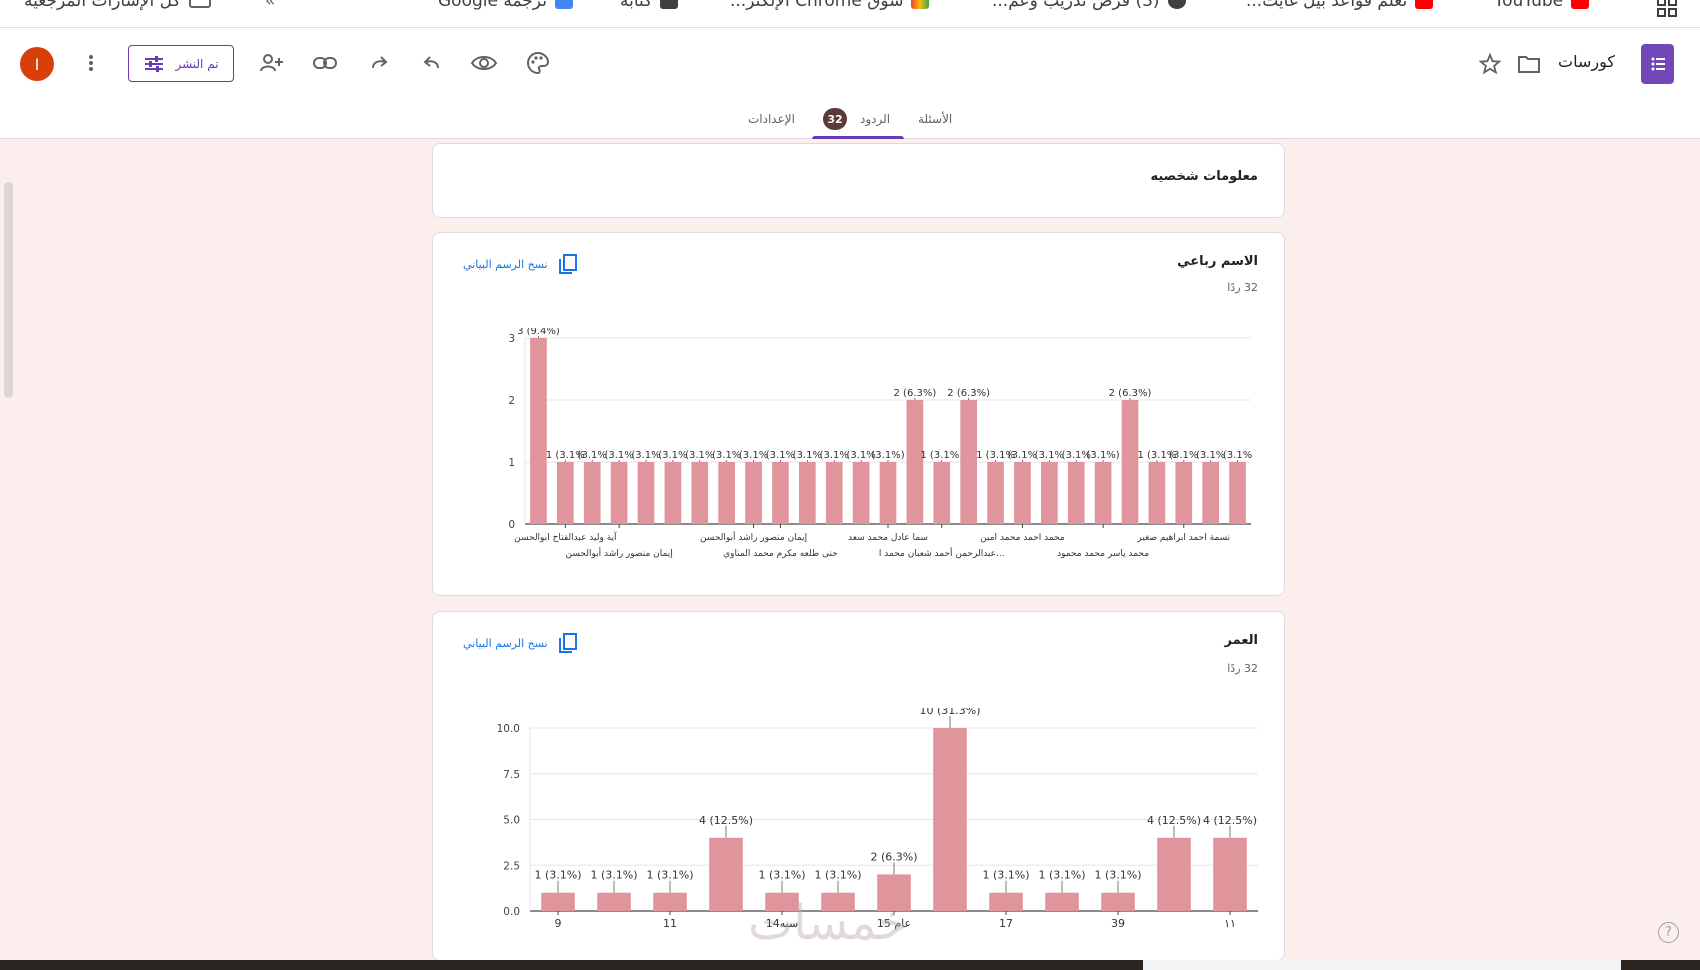  What do you see at coordinates (1657, 64) in the screenshot?
I see `google-forms-logo-icon` at bounding box center [1657, 64].